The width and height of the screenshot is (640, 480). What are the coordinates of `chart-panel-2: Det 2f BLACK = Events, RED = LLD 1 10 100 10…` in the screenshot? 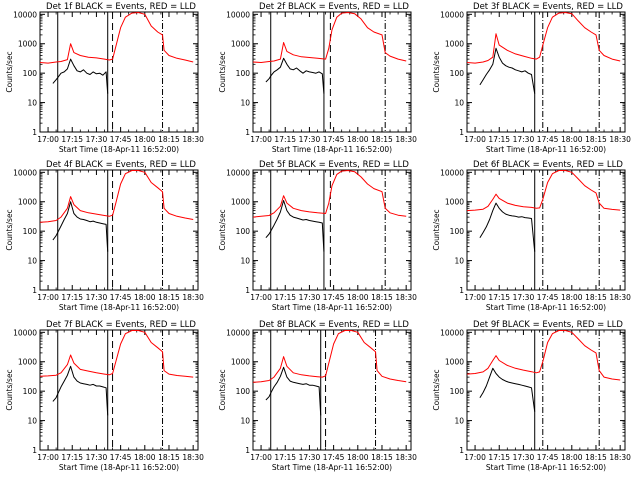 It's located at (317, 78).